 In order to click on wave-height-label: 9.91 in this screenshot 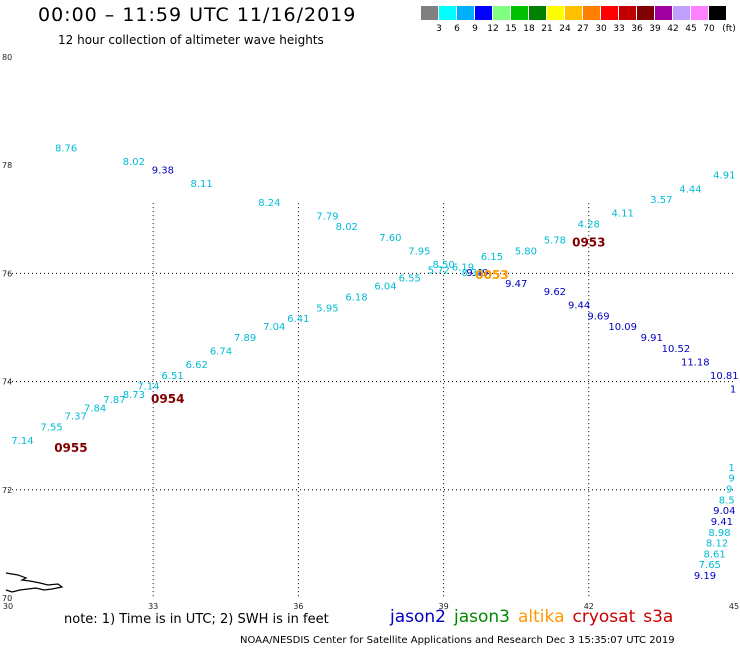, I will do `click(652, 338)`.